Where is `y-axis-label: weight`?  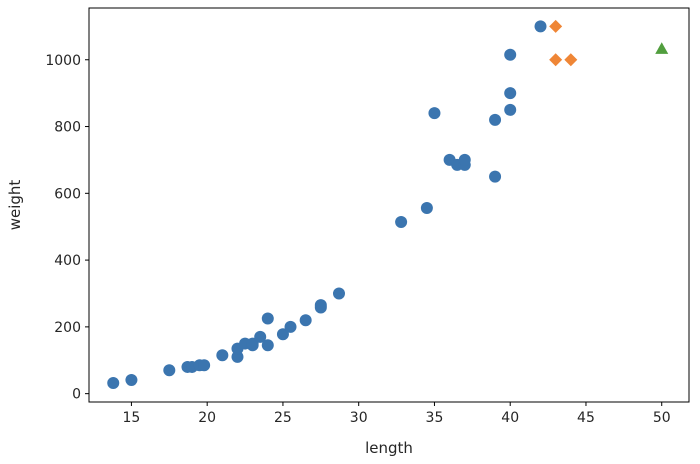
y-axis-label: weight is located at coordinates (15, 205).